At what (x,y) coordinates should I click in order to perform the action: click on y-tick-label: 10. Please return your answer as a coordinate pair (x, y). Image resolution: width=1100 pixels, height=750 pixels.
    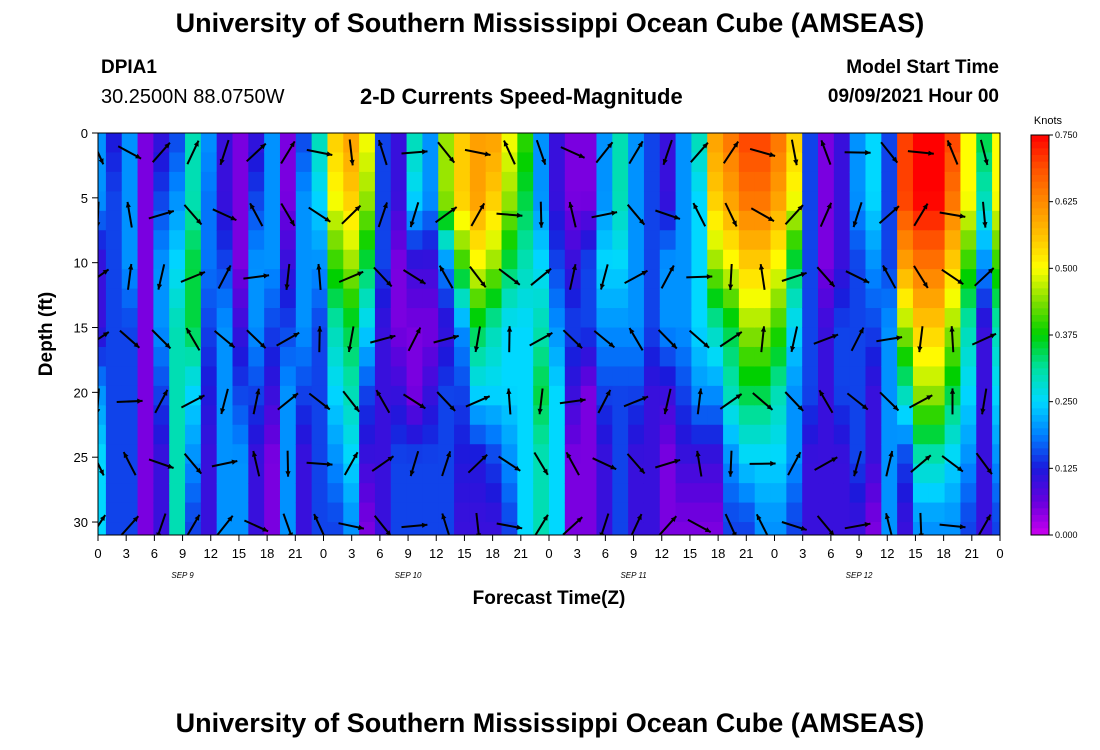
    Looking at the image, I should click on (81, 263).